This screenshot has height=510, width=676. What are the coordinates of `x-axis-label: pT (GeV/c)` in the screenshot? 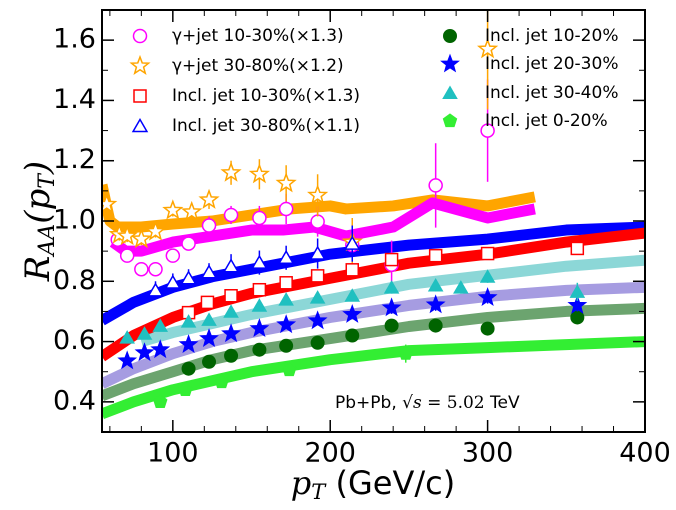 It's located at (373, 484).